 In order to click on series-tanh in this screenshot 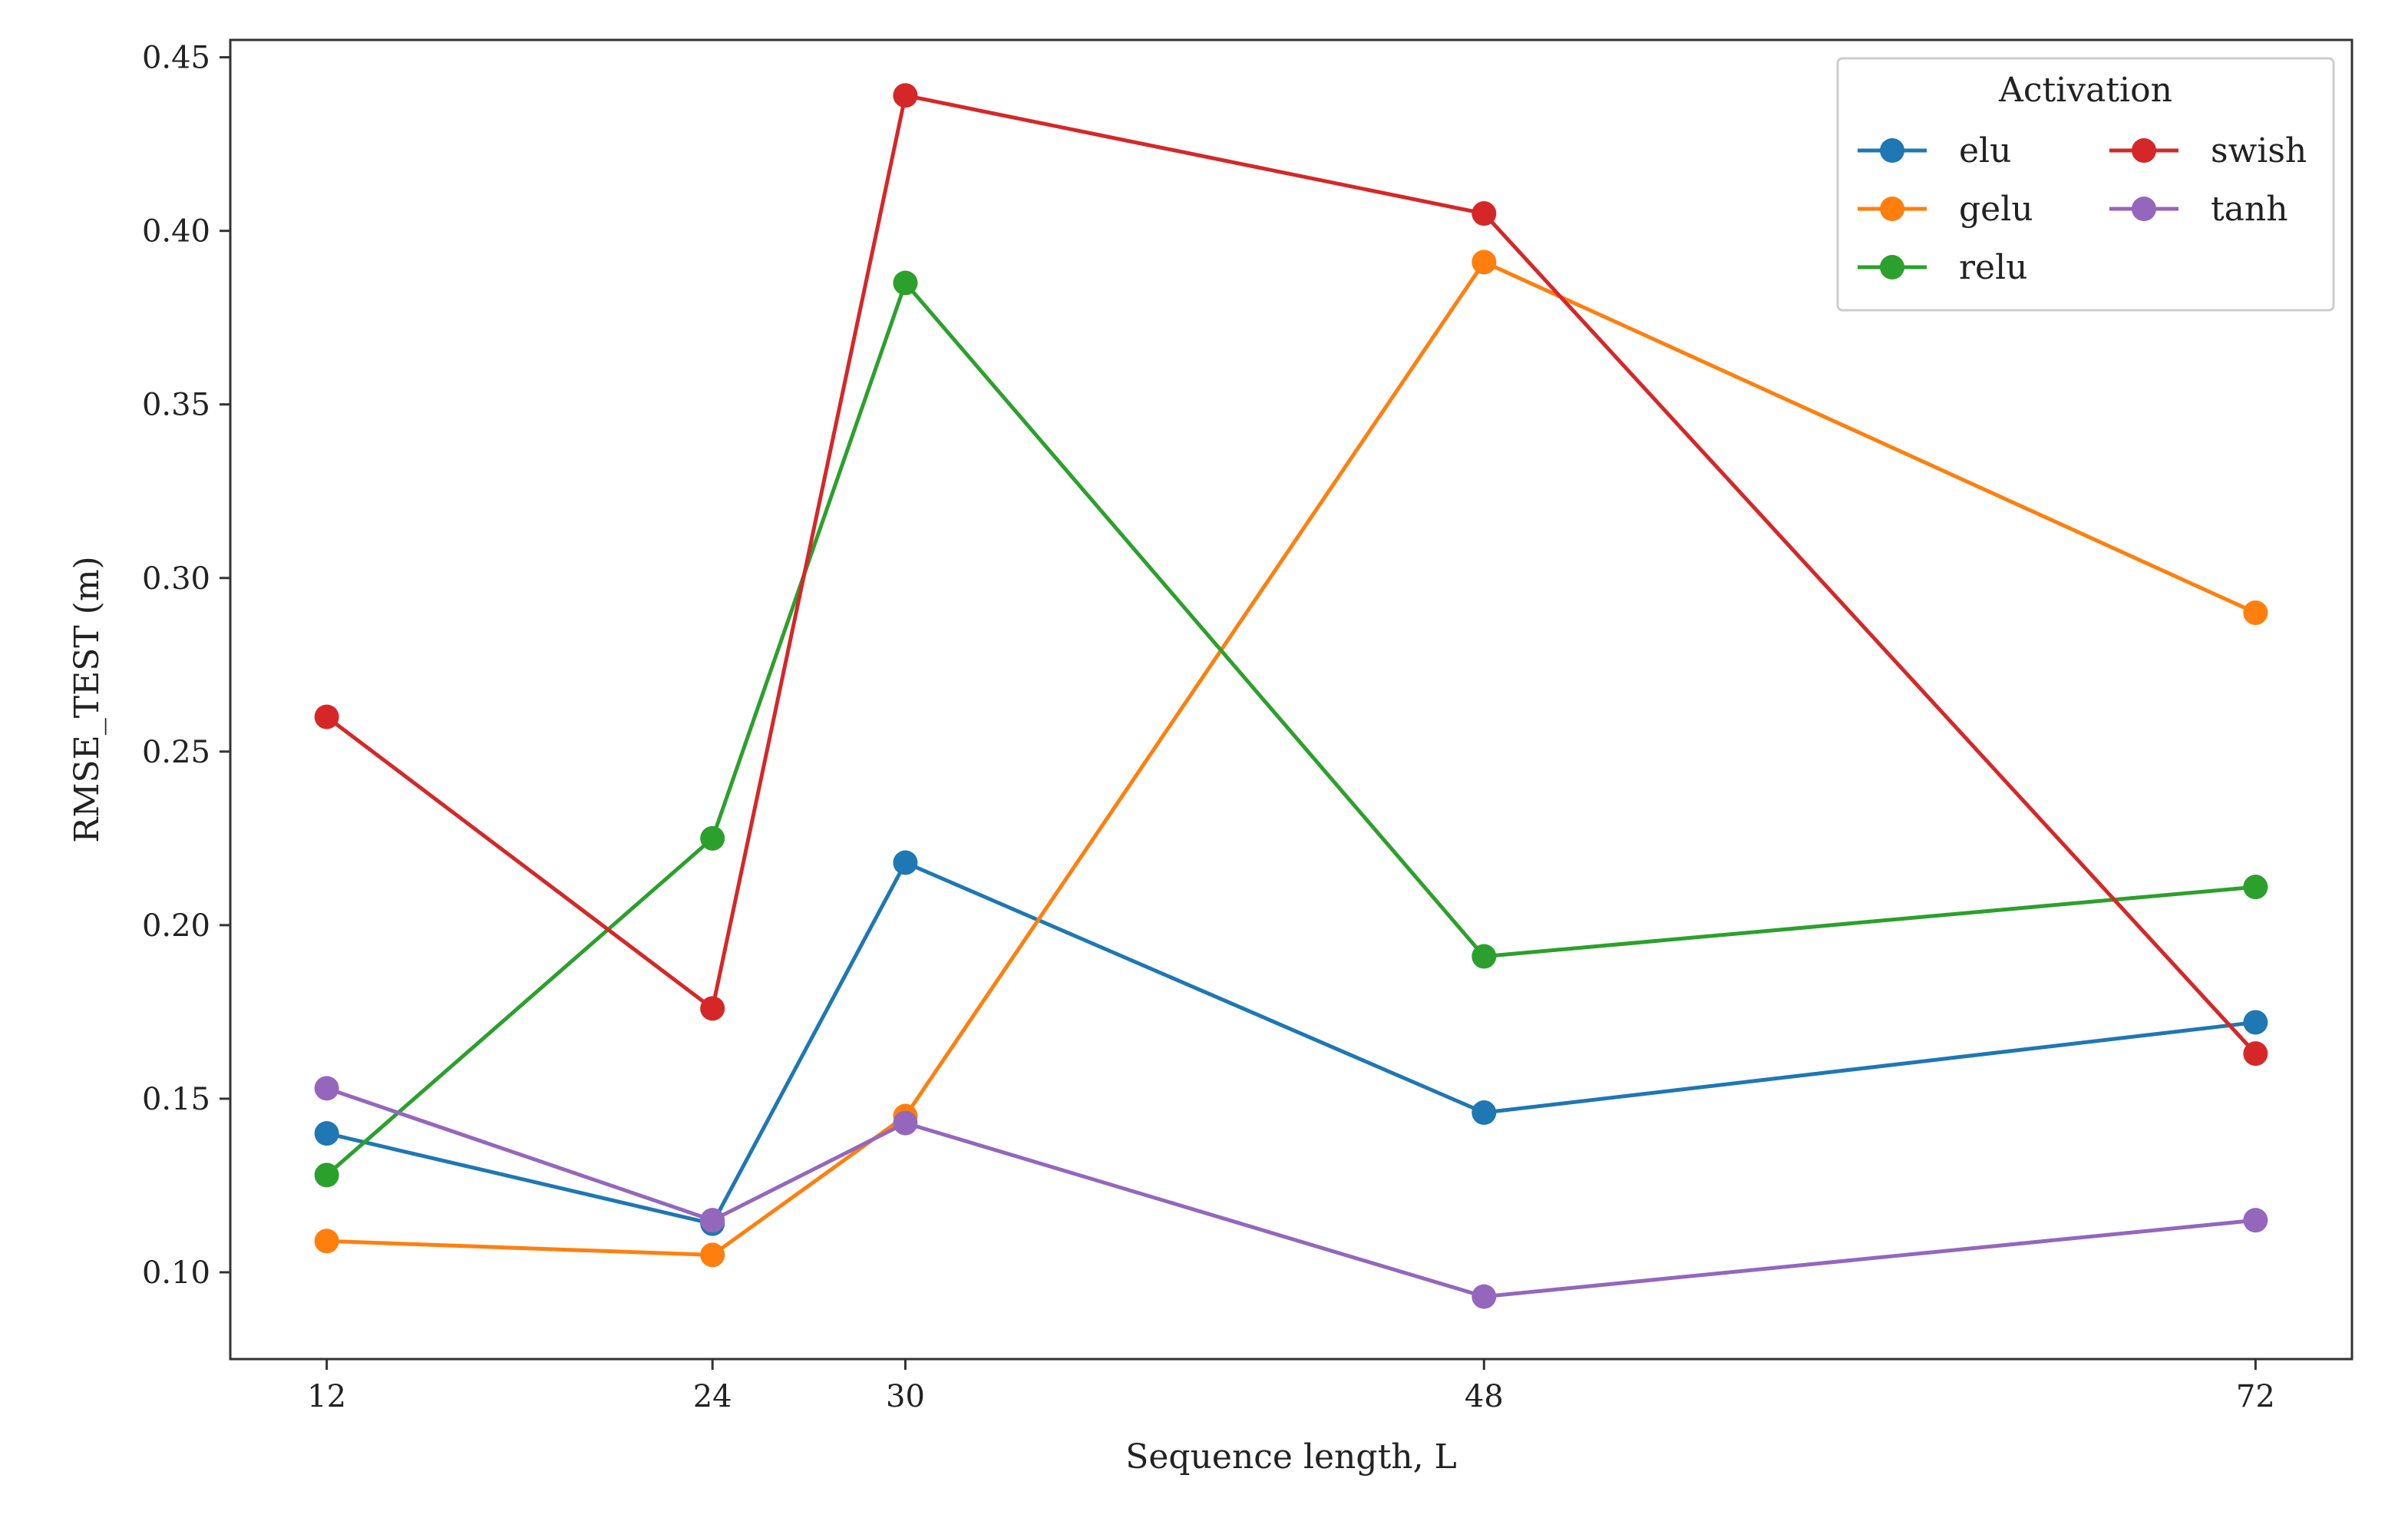, I will do `click(1291, 1192)`.